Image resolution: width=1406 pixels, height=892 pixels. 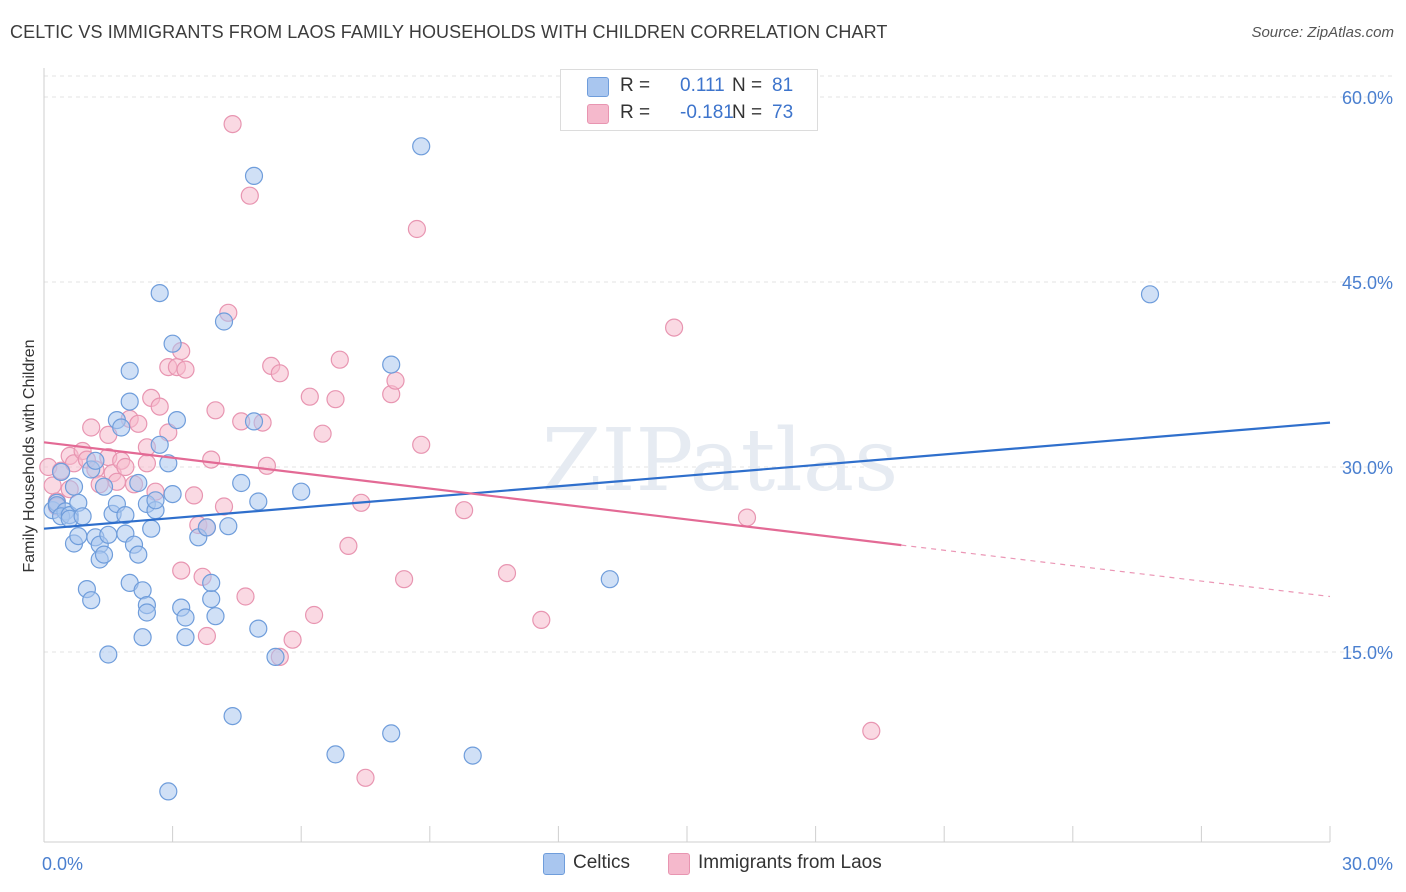 I want to click on source-note: Source: ZipAtlas.com, so click(x=1322, y=32).